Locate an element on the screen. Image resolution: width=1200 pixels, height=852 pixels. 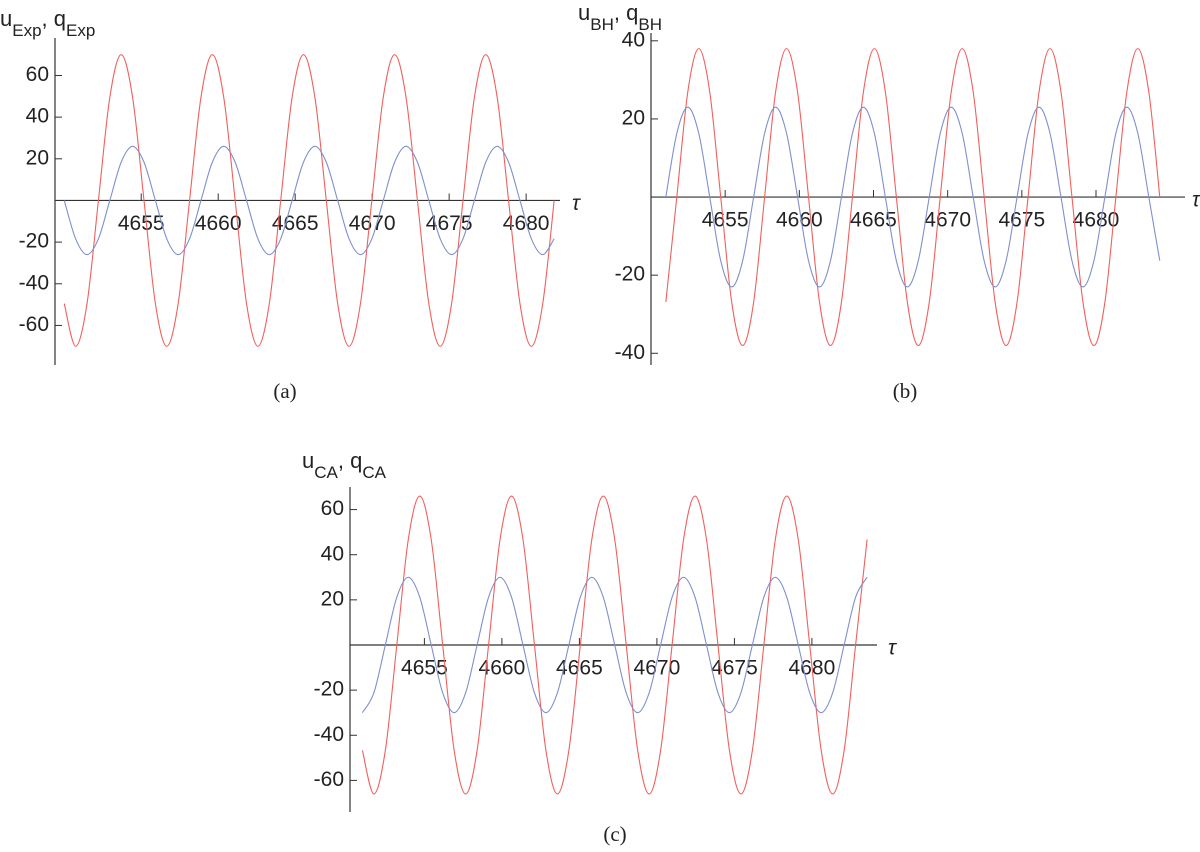
y-axis-label: uExp, qExp is located at coordinates (47, 23).